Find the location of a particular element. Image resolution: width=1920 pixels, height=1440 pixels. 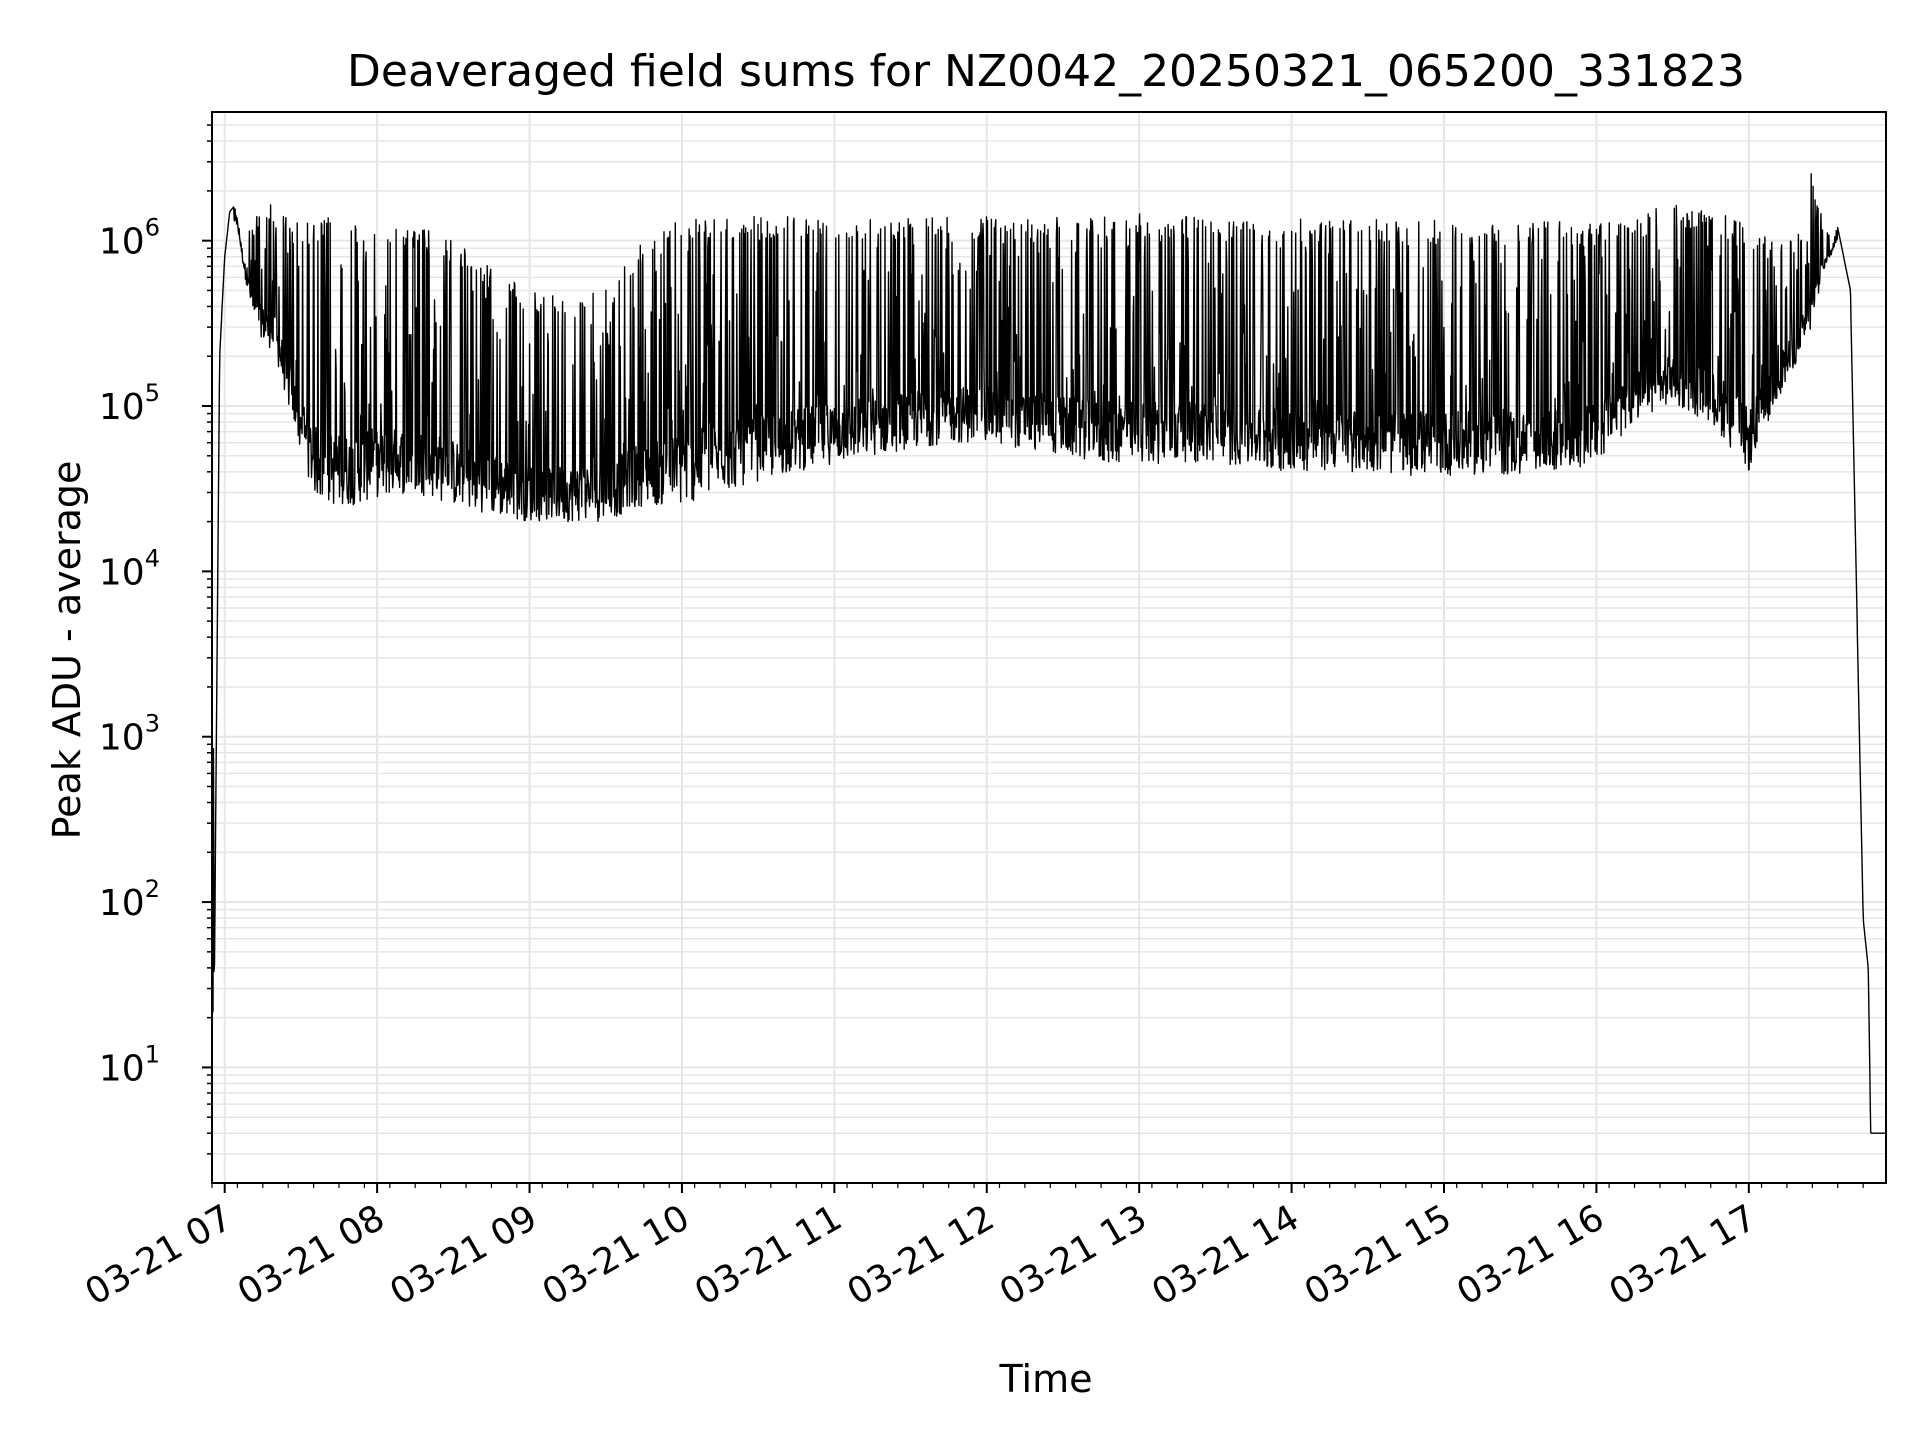

y-tick-label: 10⁶ is located at coordinates (129, 238).